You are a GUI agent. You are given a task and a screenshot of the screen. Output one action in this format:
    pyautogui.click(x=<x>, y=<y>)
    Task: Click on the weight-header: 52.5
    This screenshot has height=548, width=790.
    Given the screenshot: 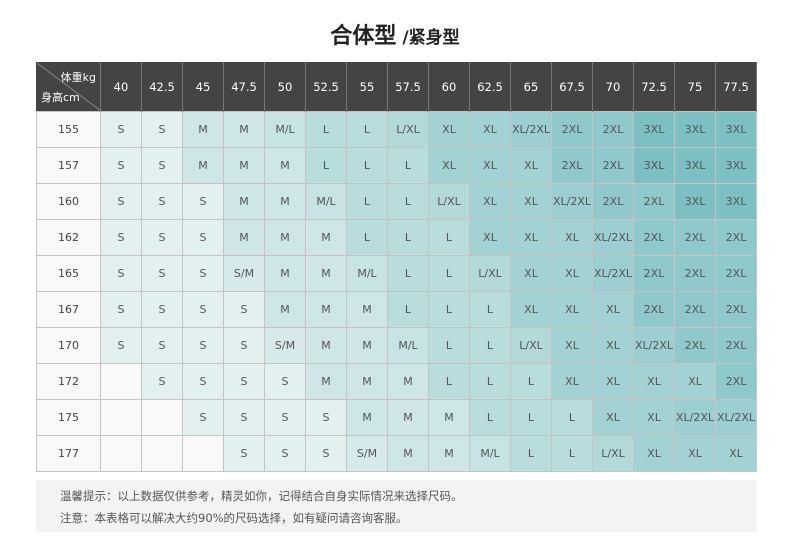 What is the action you would take?
    pyautogui.click(x=326, y=87)
    